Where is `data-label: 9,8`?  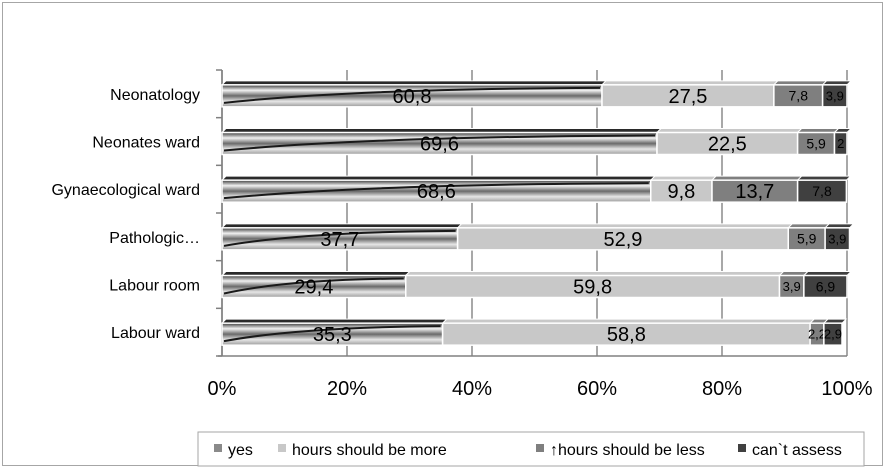 data-label: 9,8 is located at coordinates (681, 192).